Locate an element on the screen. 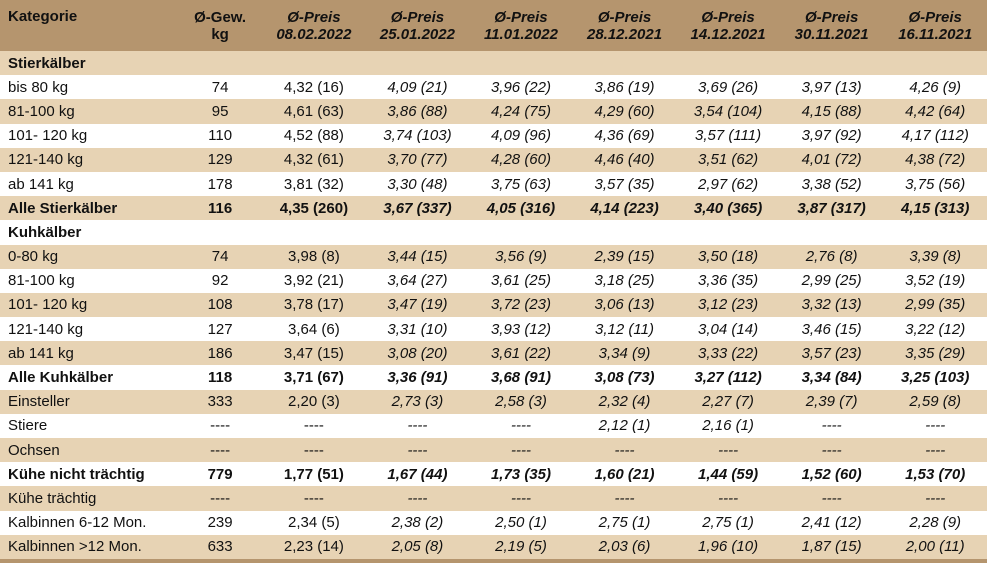 The height and width of the screenshot is (564, 987). price-cell: 3,44 (15) is located at coordinates (417, 257).